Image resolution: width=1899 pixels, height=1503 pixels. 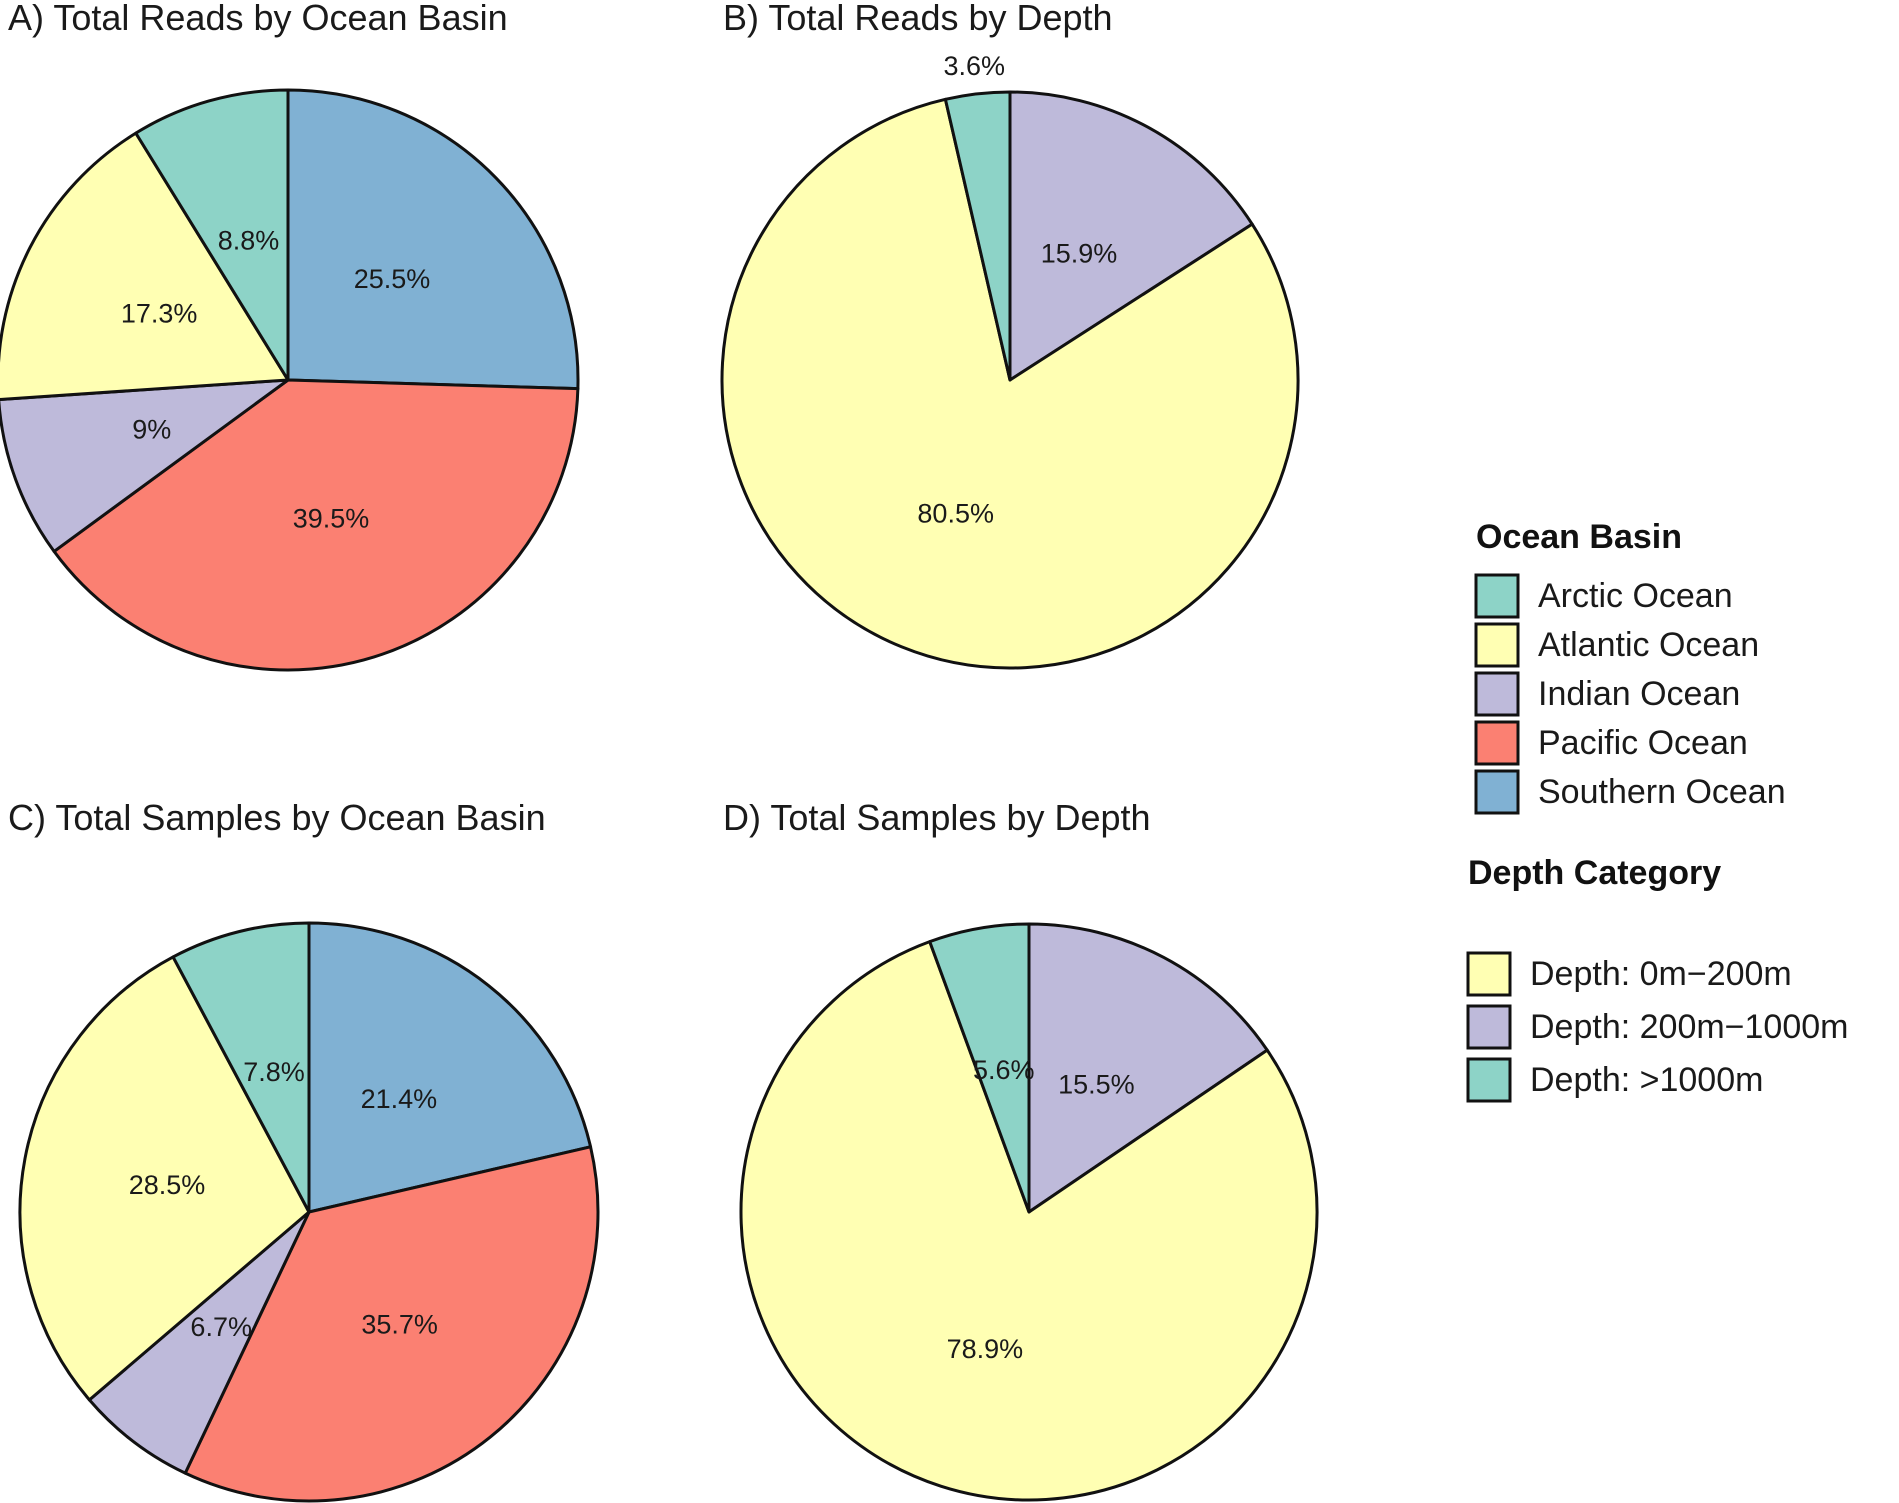 I want to click on panel-b-slice-depth-0m-200m, so click(x=1010, y=383).